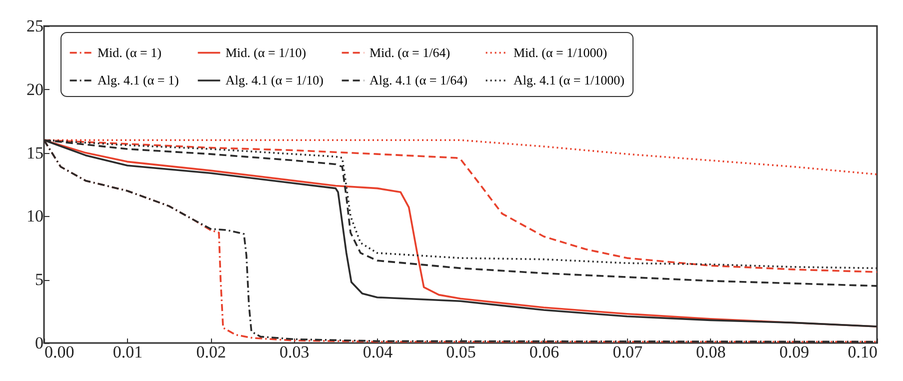 Image resolution: width=903 pixels, height=381 pixels. Describe the element at coordinates (35, 26) in the screenshot. I see `y-tick-label: 25` at that location.